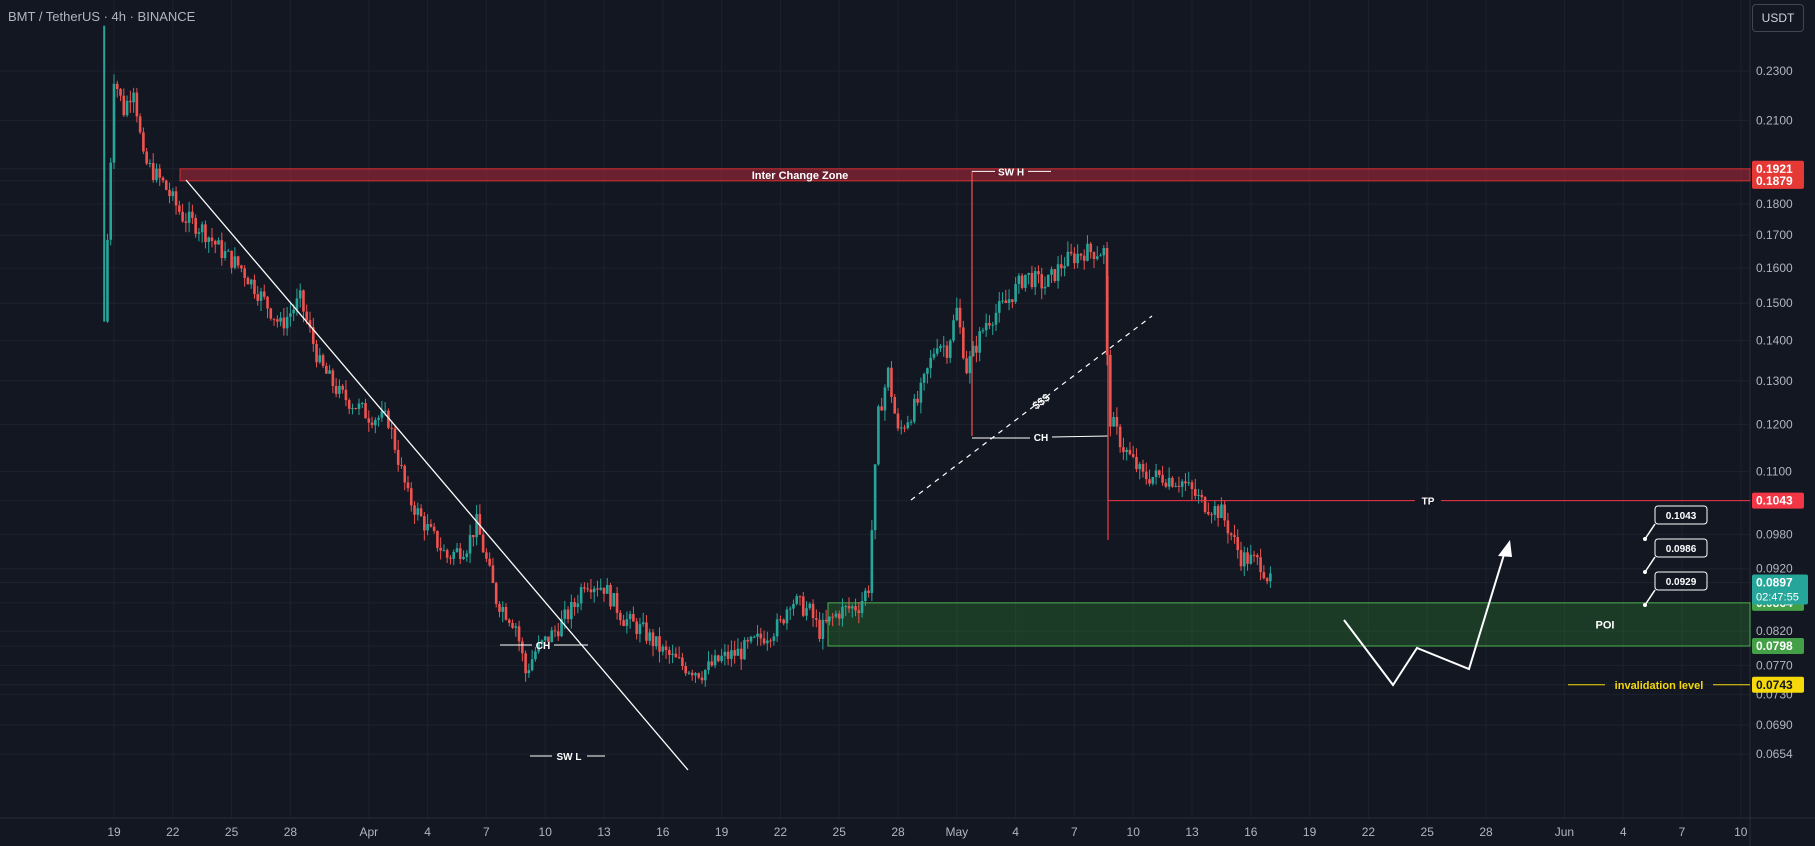 This screenshot has height=846, width=1815. I want to click on target-pointer, so click(1650, 597).